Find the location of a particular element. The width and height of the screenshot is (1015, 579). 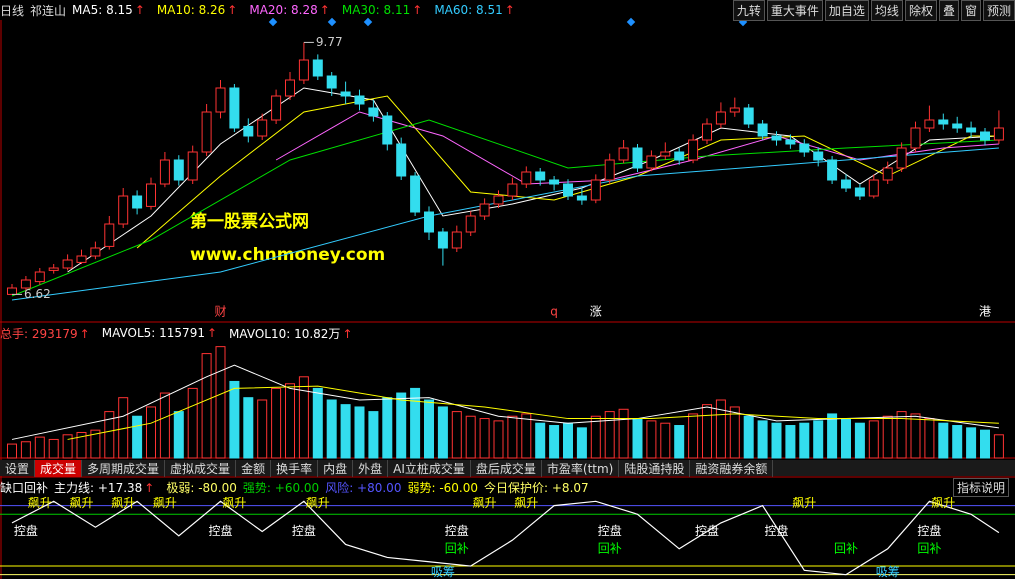

signal-label: 吸筹 is located at coordinates (888, 572).